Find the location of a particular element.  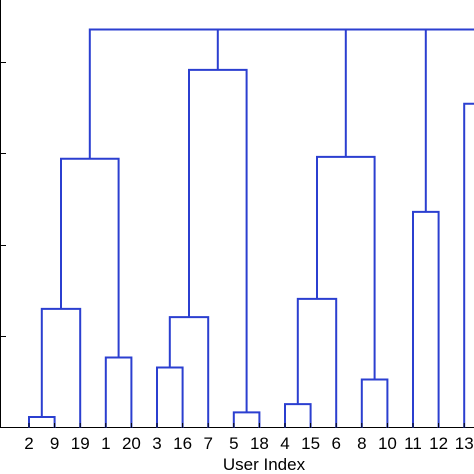

leaf-label-17: 13 is located at coordinates (464, 443).